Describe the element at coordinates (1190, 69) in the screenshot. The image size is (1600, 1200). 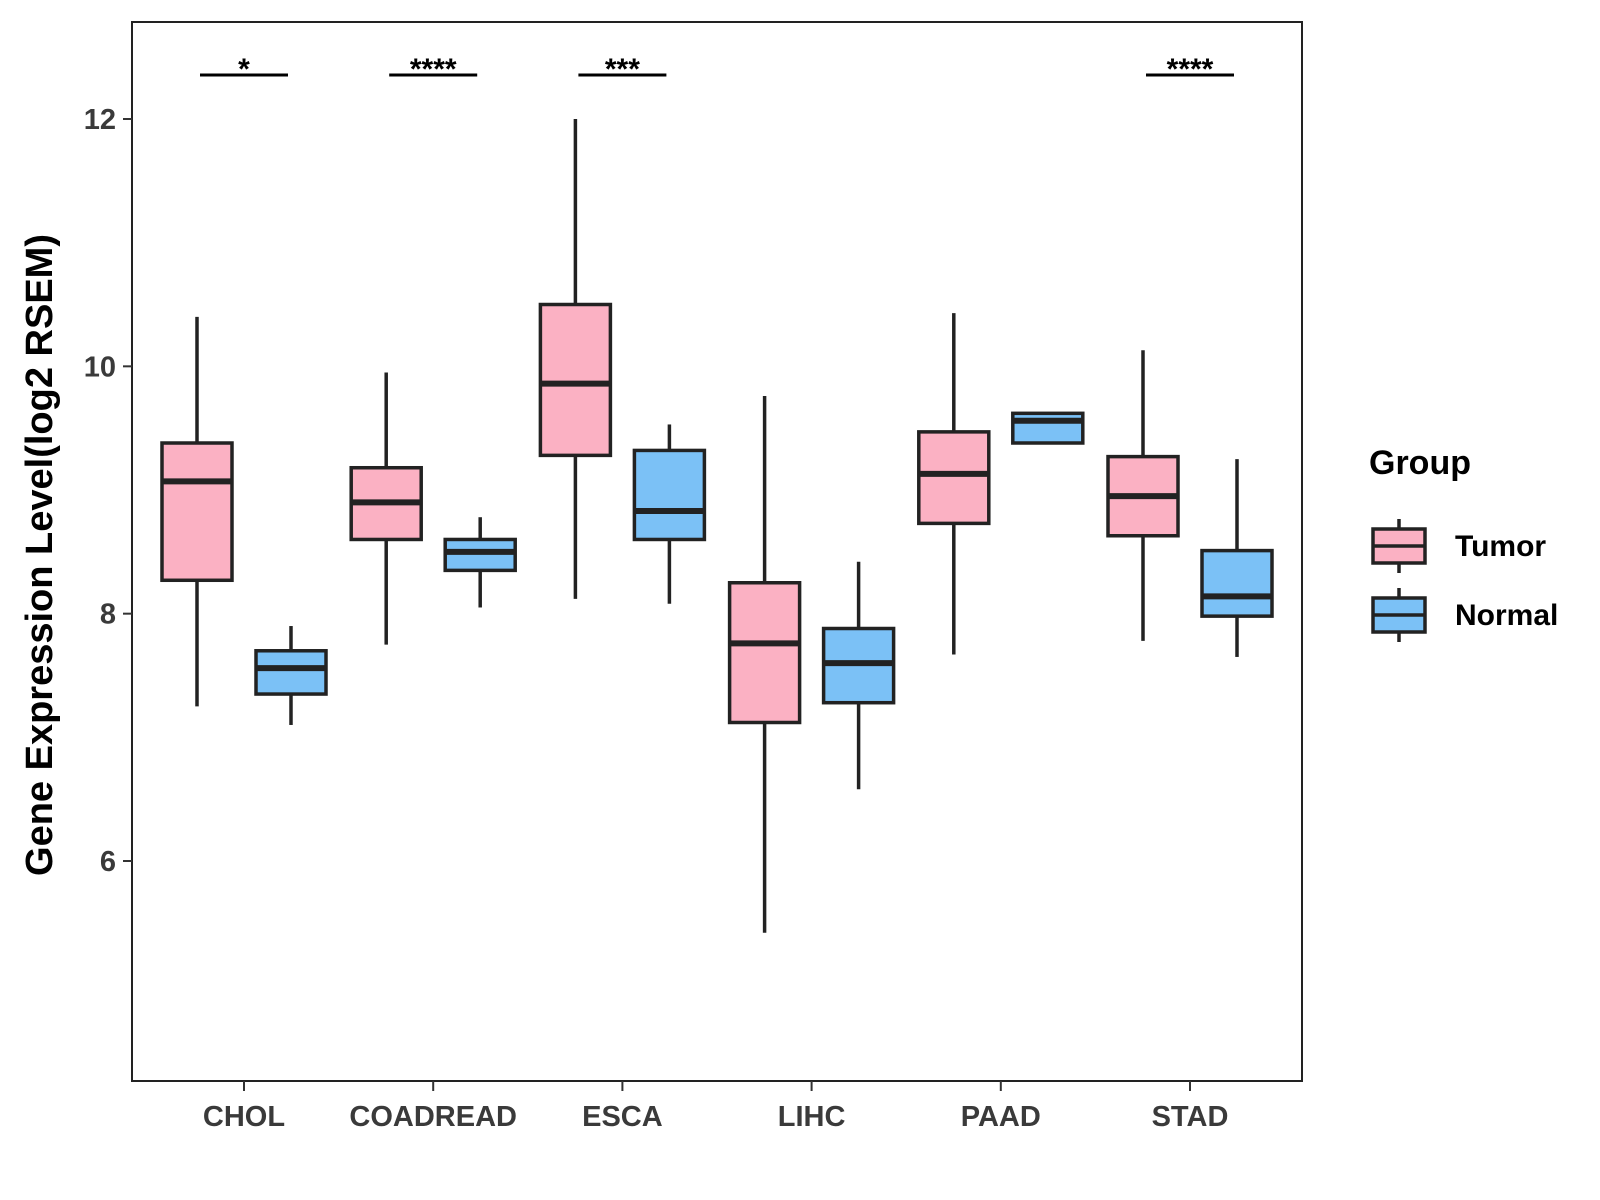
I see `sig-label-stad: ****` at that location.